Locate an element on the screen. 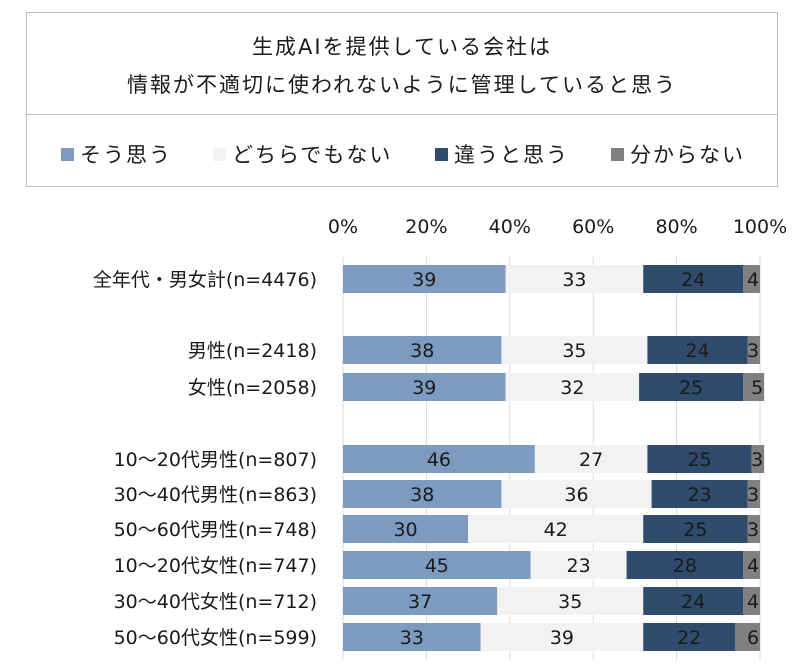 Image resolution: width=800 pixels, height=667 pixels. data-label: 36 is located at coordinates (576, 495).